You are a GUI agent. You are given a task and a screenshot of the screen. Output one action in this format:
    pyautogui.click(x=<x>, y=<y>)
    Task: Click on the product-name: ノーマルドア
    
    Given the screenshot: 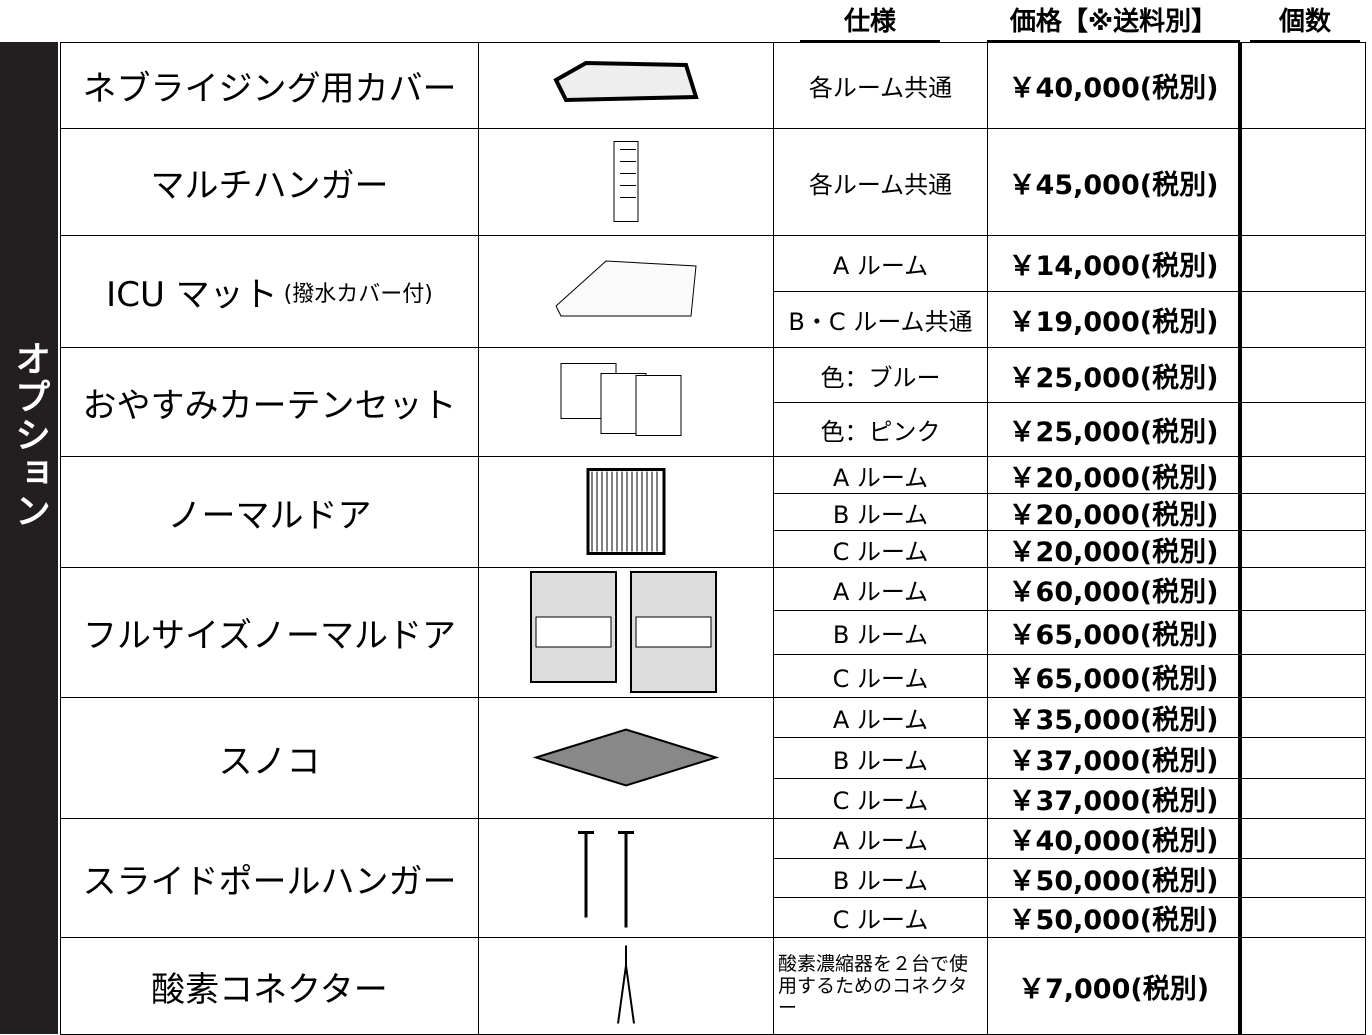 What is the action you would take?
    pyautogui.click(x=269, y=512)
    